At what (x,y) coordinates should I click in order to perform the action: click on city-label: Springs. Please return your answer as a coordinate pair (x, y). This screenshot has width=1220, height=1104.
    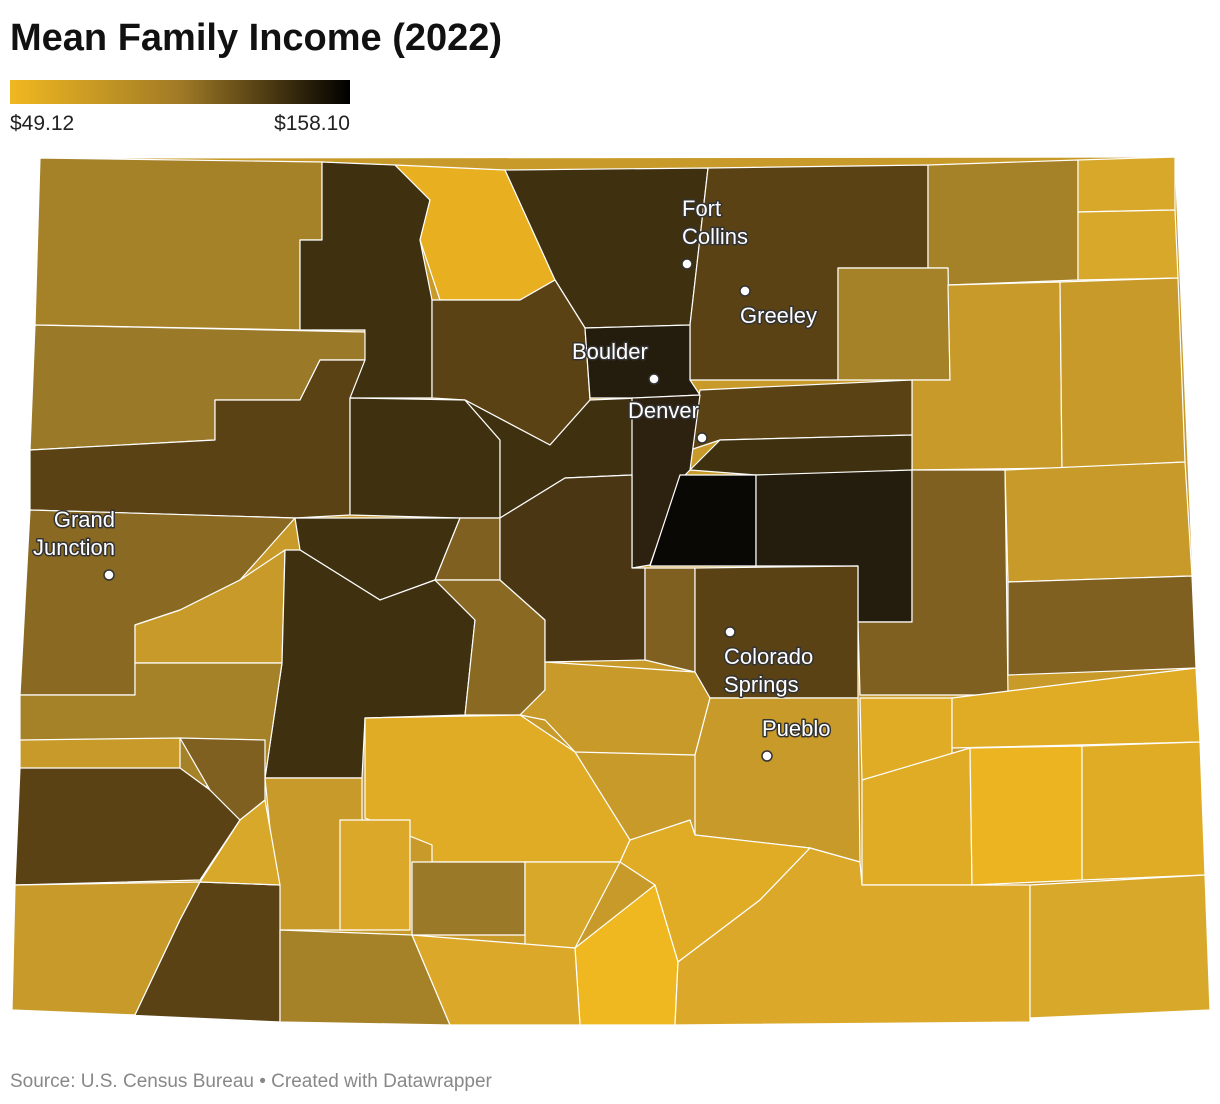
    Looking at the image, I should click on (761, 684).